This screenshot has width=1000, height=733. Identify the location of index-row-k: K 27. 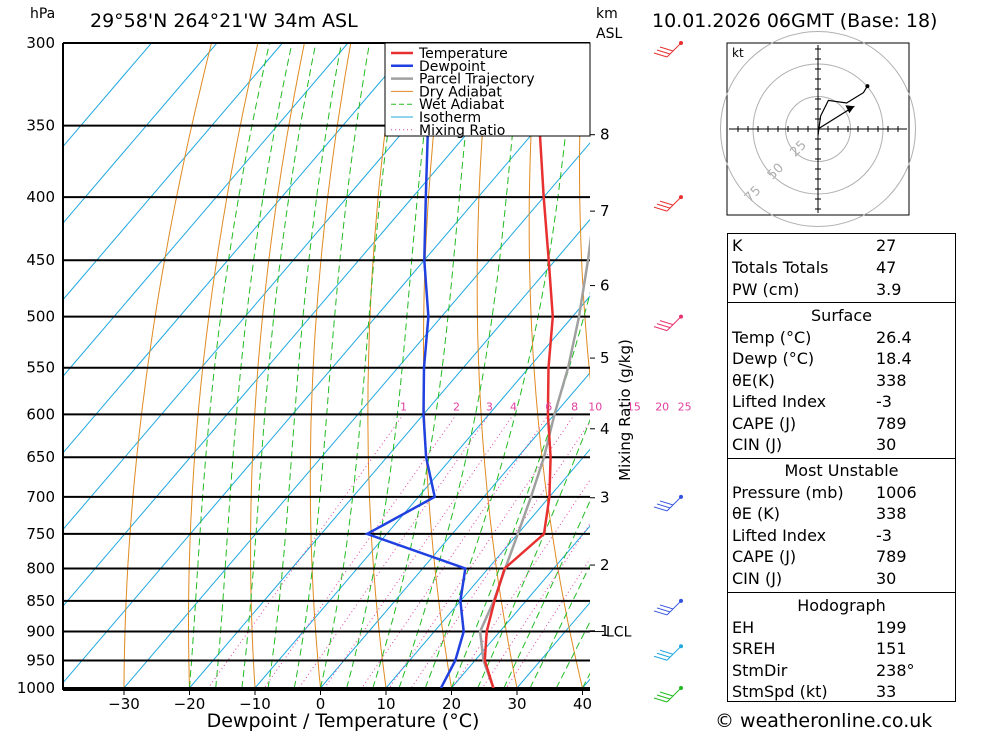
(814, 245).